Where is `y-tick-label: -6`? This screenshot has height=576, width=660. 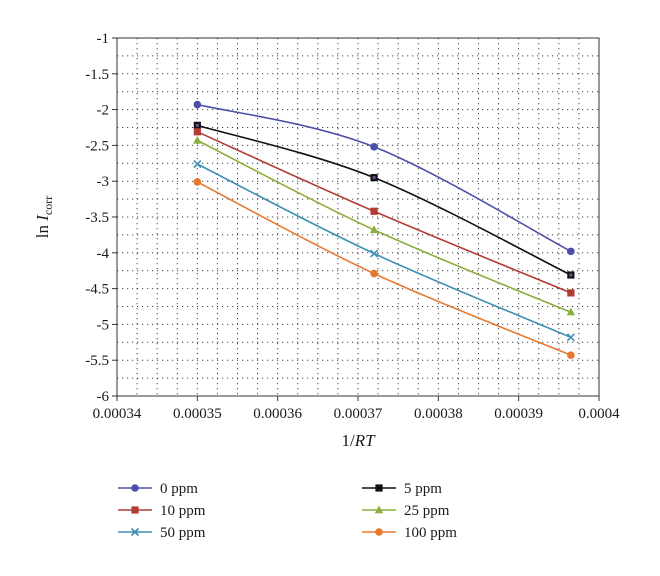 y-tick-label: -6 is located at coordinates (103, 397).